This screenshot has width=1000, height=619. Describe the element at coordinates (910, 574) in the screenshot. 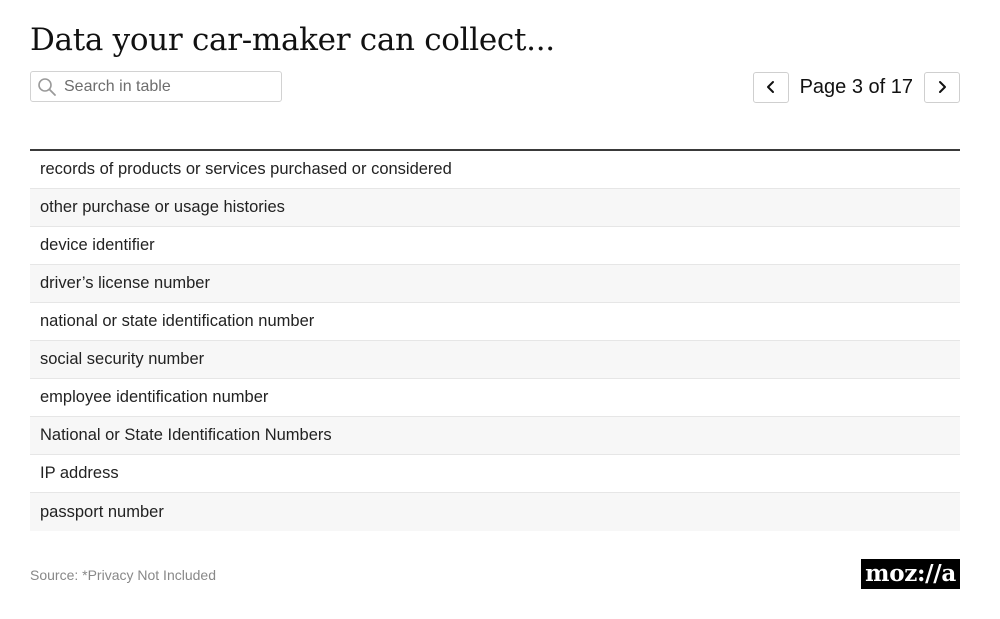

I see `mozilla-logo: moz://a` at that location.